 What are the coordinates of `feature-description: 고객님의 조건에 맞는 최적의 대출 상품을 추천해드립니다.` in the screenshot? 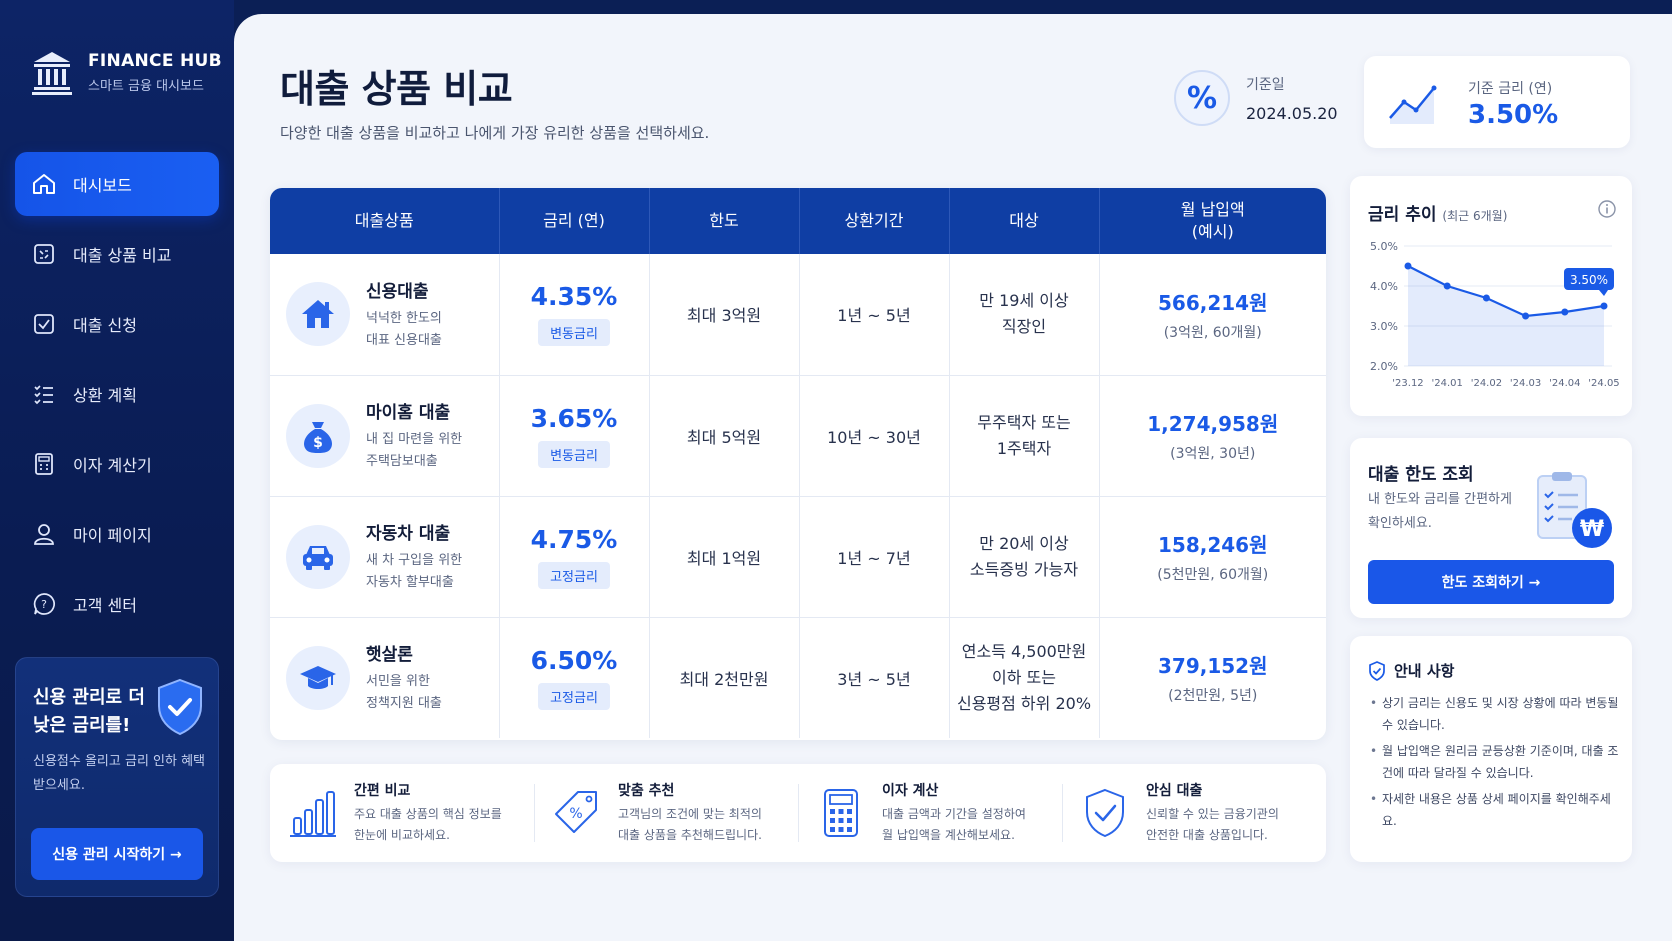 It's located at (690, 824).